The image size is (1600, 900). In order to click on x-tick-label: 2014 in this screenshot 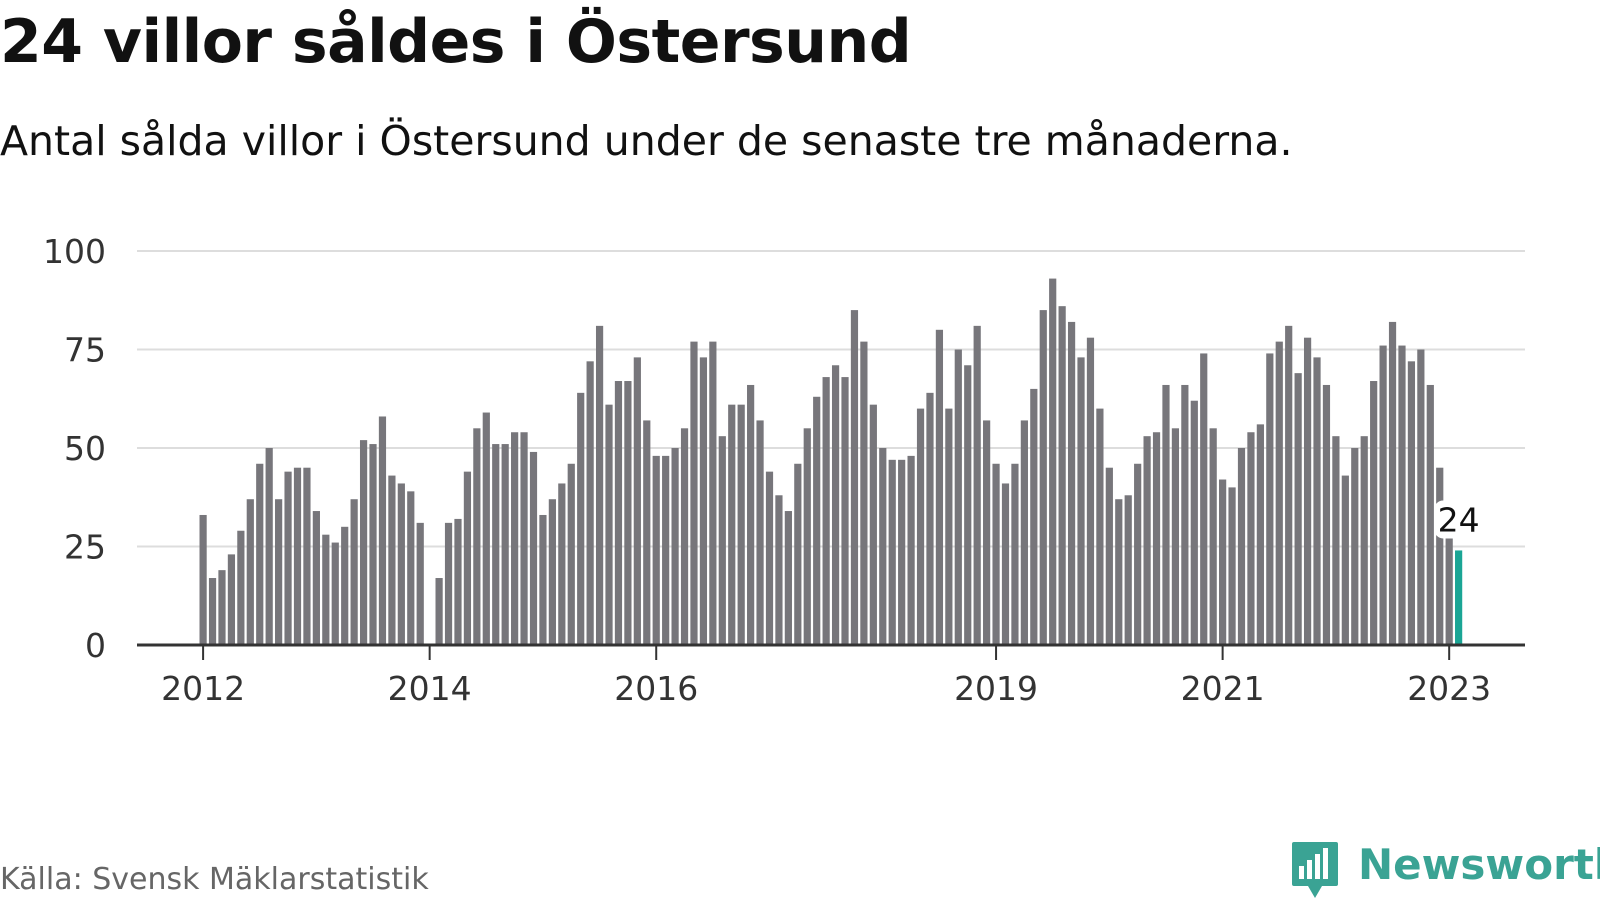, I will do `click(430, 688)`.